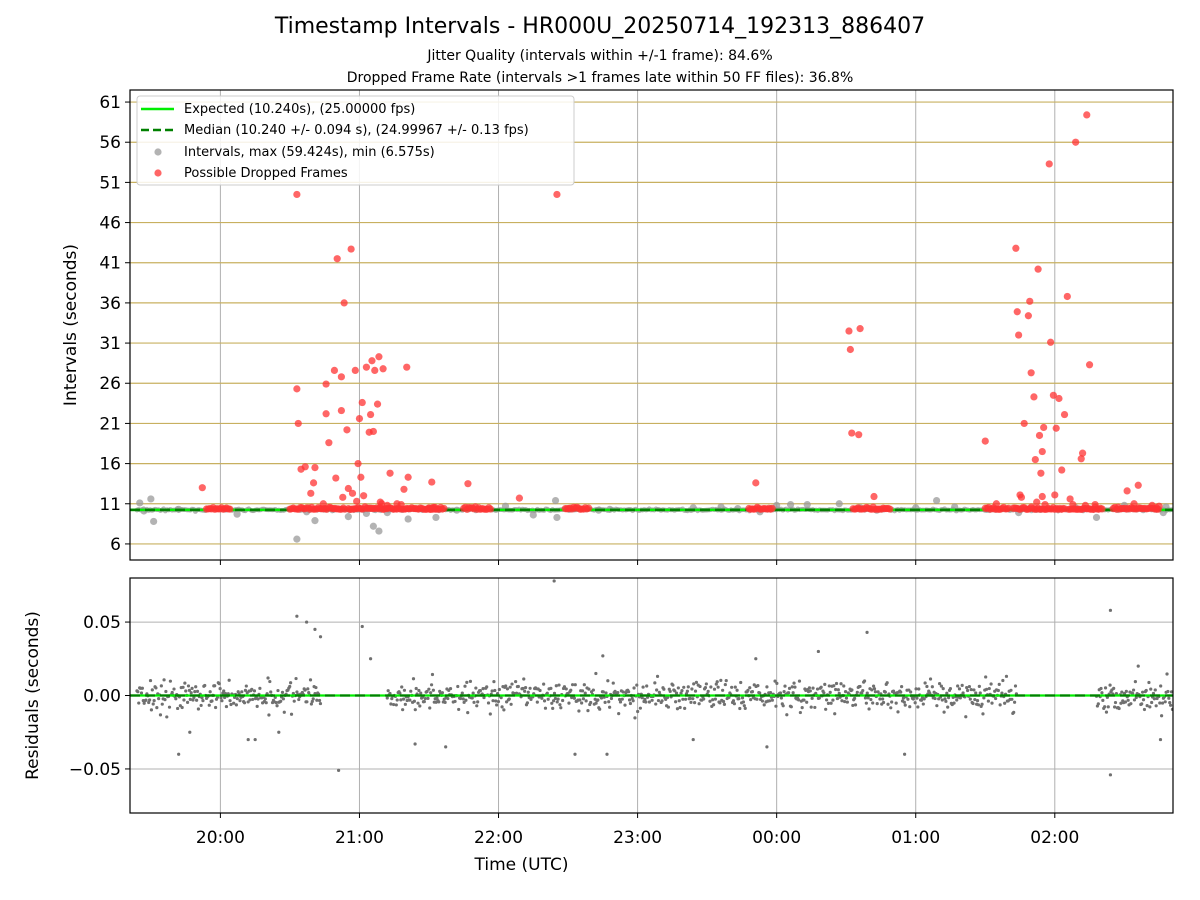 This screenshot has height=900, width=1200. I want to click on x-tick-label: 01:00, so click(915, 838).